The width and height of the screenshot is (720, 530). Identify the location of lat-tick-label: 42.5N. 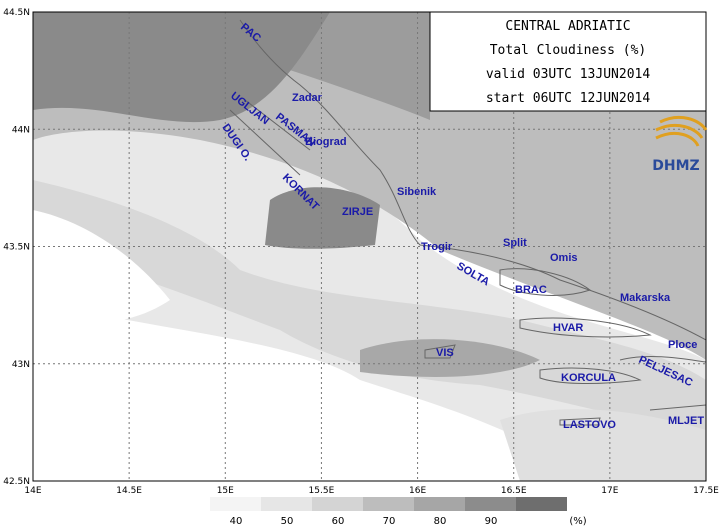
(16, 482).